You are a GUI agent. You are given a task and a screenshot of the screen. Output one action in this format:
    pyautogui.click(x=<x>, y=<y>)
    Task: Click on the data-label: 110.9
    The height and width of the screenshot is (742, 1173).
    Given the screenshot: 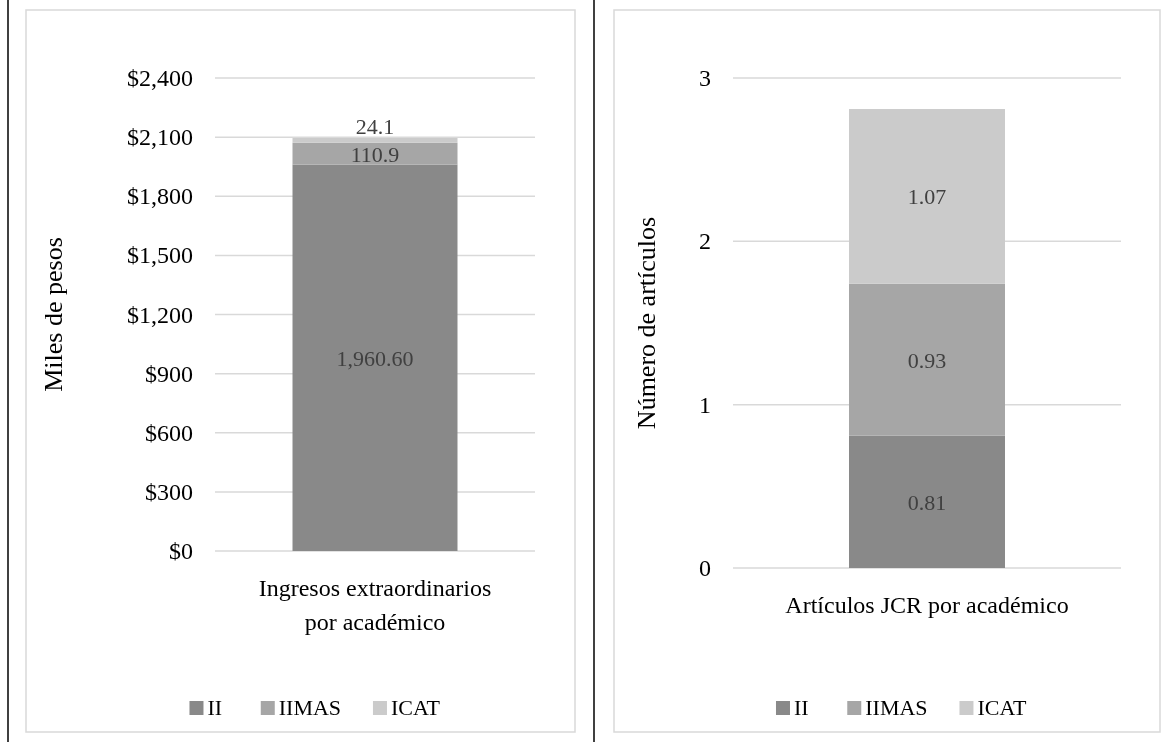 What is the action you would take?
    pyautogui.click(x=375, y=154)
    